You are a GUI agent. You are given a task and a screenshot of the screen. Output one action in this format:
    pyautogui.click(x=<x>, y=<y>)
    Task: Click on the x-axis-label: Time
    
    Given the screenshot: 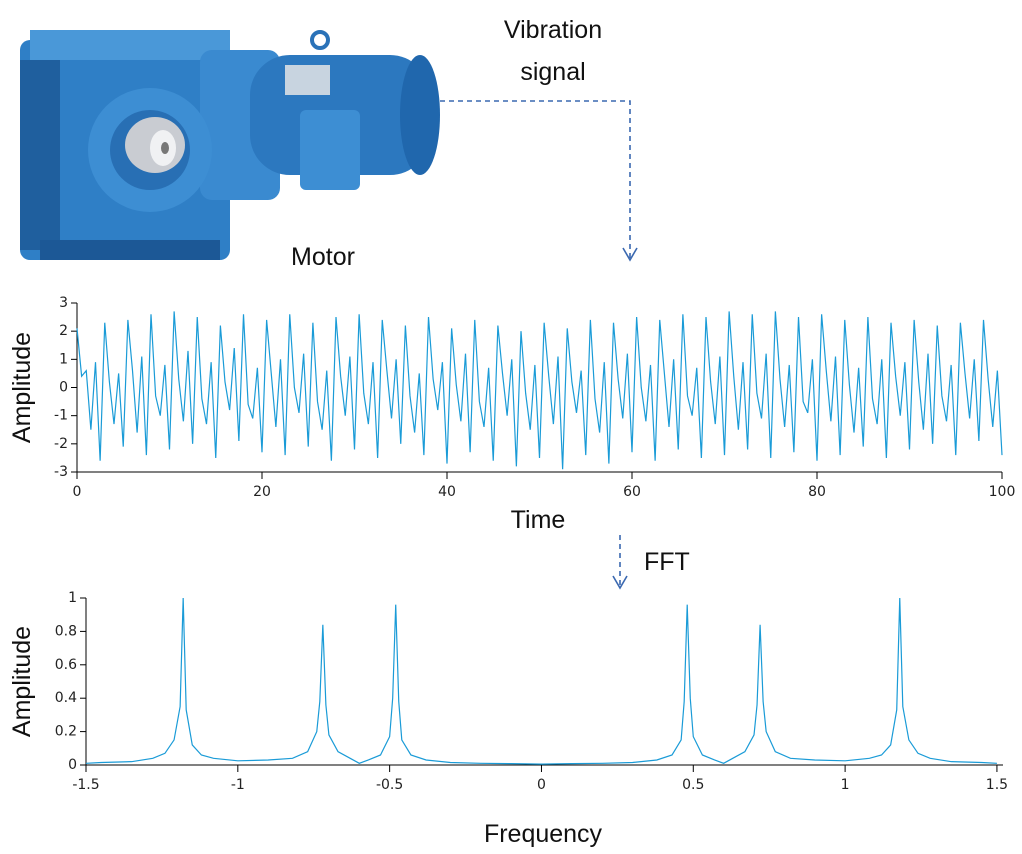 What is the action you would take?
    pyautogui.click(x=538, y=520)
    